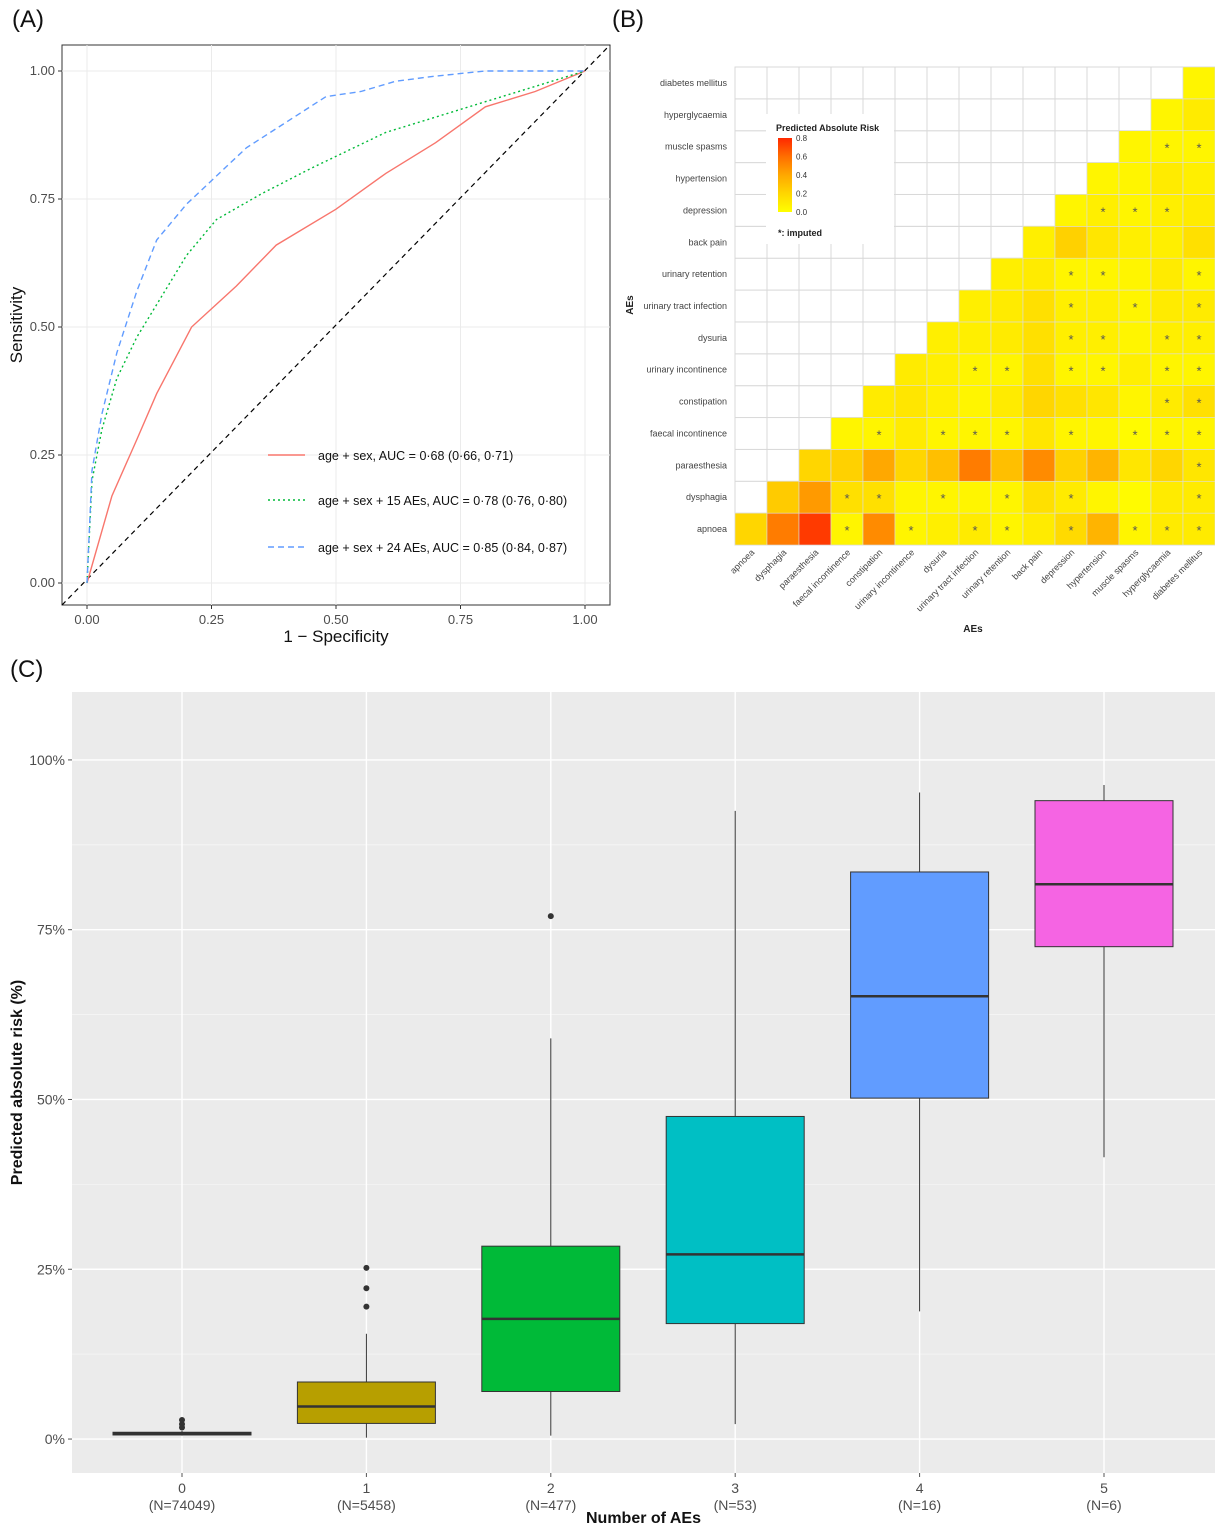 The image size is (1215, 1530). What do you see at coordinates (707, 242) in the screenshot?
I see `heatmap-y-label: back pain` at bounding box center [707, 242].